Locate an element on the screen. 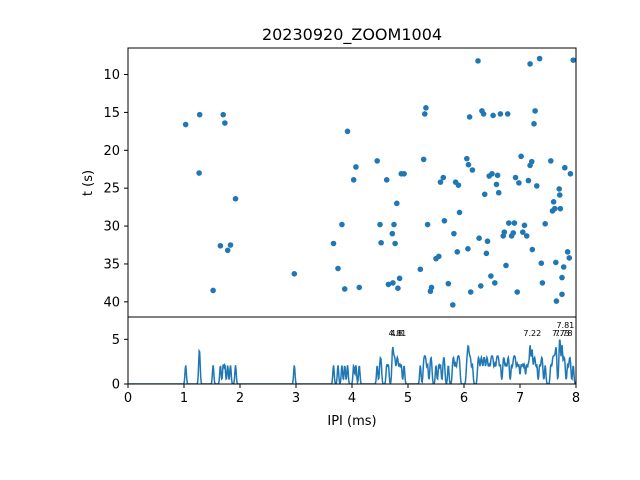 This screenshot has width=640, height=480. x-tick-label: 6 is located at coordinates (464, 398).